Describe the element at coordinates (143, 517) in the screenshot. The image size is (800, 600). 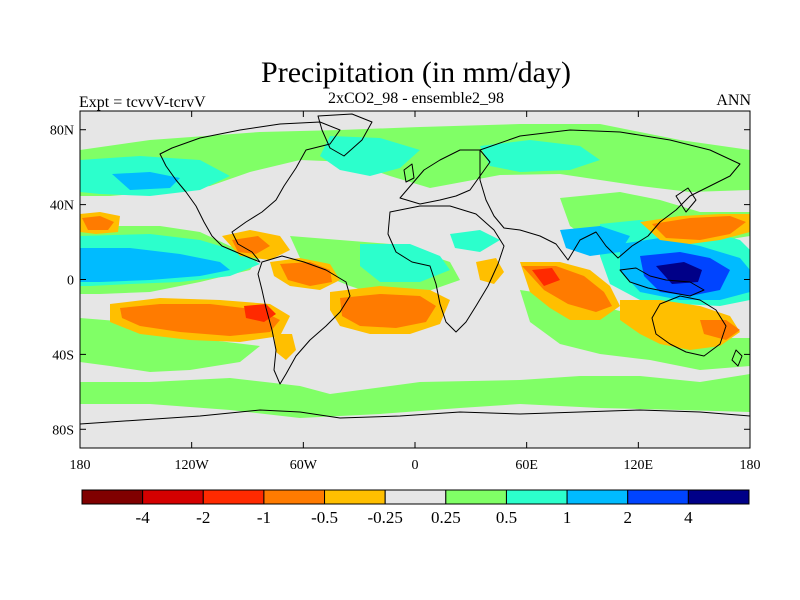
I see `colorbar-label: -4` at that location.